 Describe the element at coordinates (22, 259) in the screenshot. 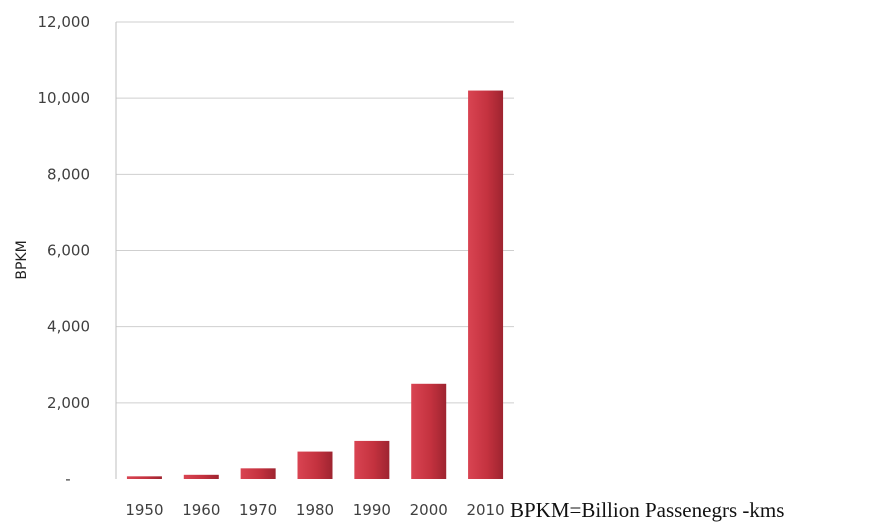

I see `y-axis-label: BPKM` at that location.